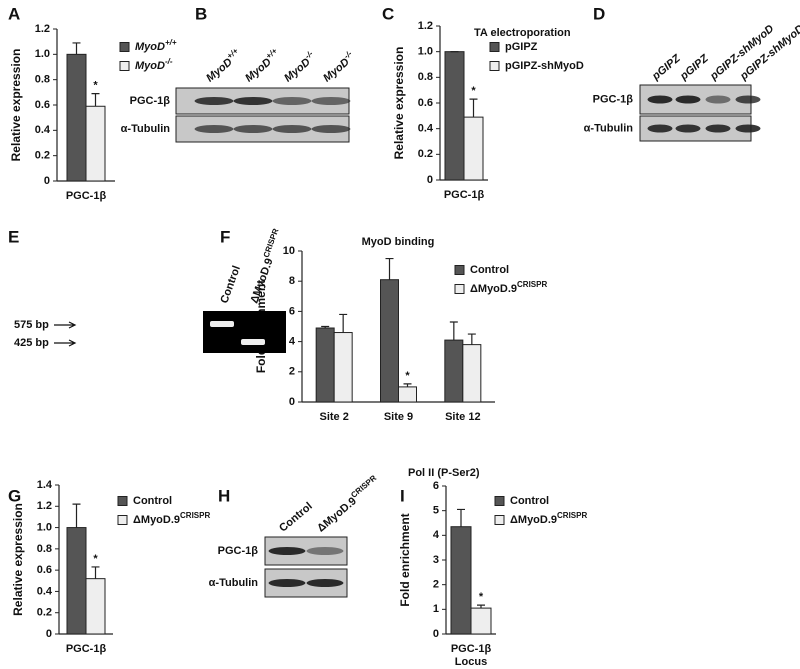 The width and height of the screenshot is (800, 669). I want to click on y-tick-label: 0.6, so click(425, 103).